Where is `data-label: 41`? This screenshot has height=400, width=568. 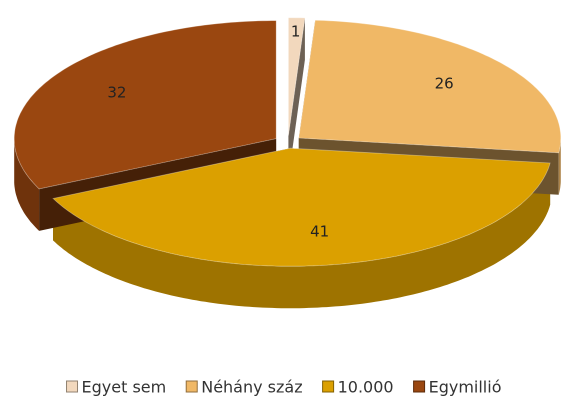 data-label: 41 is located at coordinates (319, 232).